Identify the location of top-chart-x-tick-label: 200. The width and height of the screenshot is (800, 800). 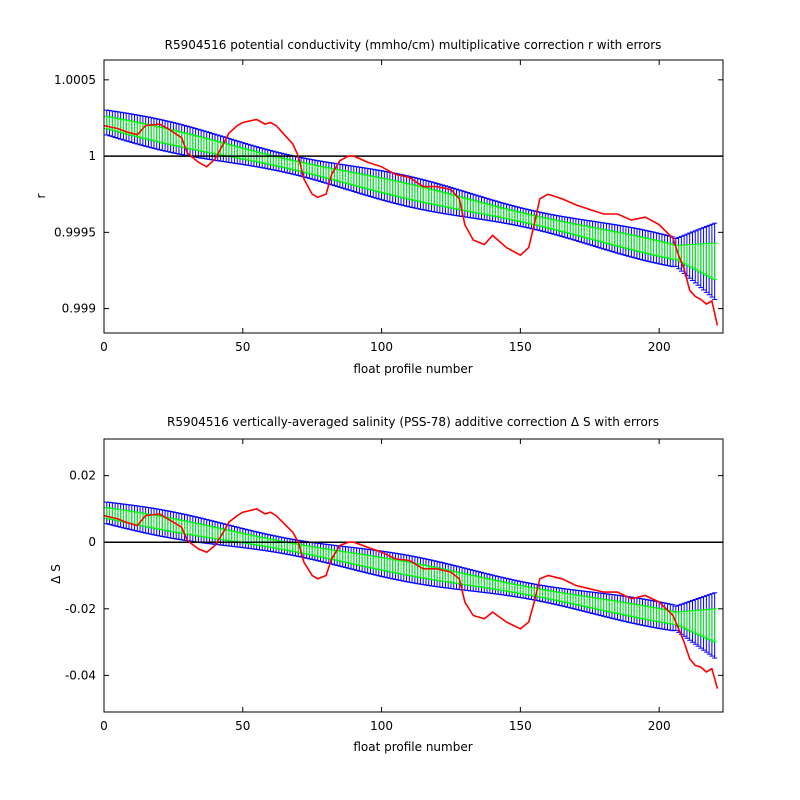
(659, 347).